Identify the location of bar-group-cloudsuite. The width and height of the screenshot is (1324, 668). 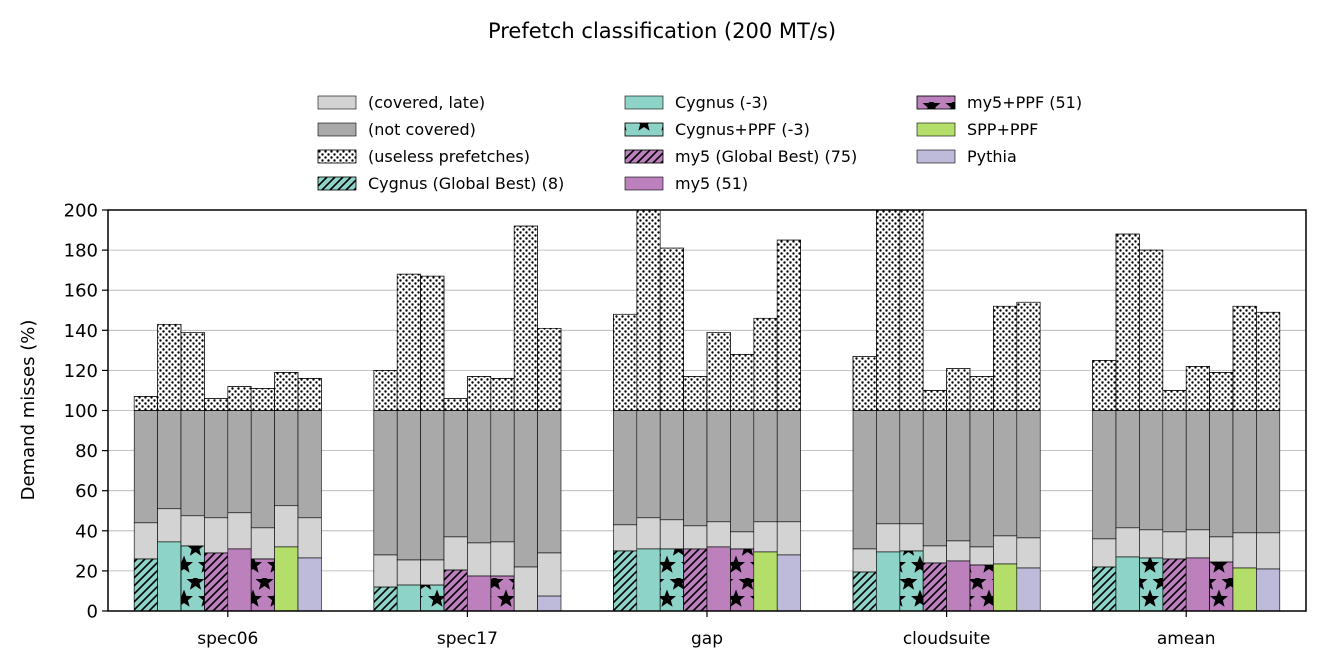
(946, 410).